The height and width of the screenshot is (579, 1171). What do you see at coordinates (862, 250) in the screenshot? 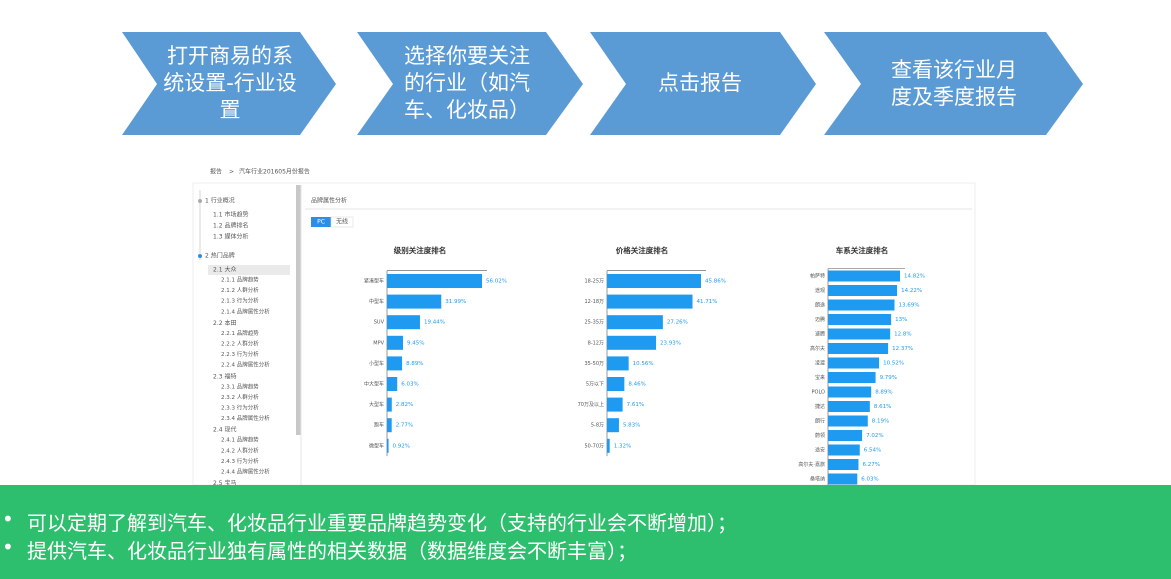
I see `chart-title: 车系关注度排名` at bounding box center [862, 250].